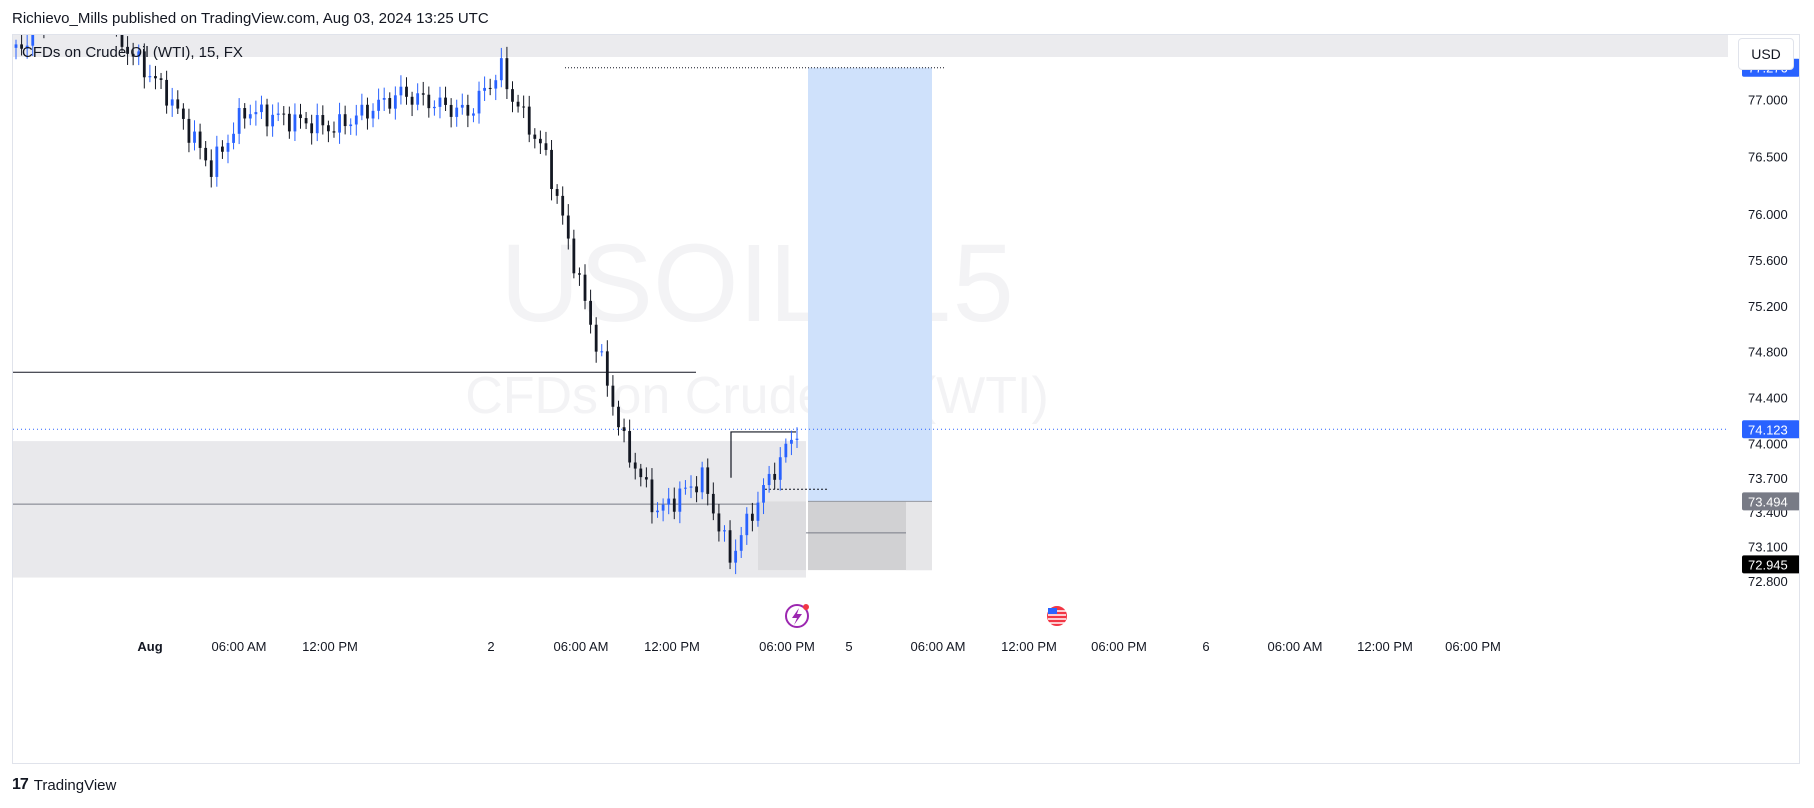 Image resolution: width=1814 pixels, height=808 pixels. I want to click on symbol-label: CFDs on Crude Oil (WTI), 15, FX, so click(132, 52).